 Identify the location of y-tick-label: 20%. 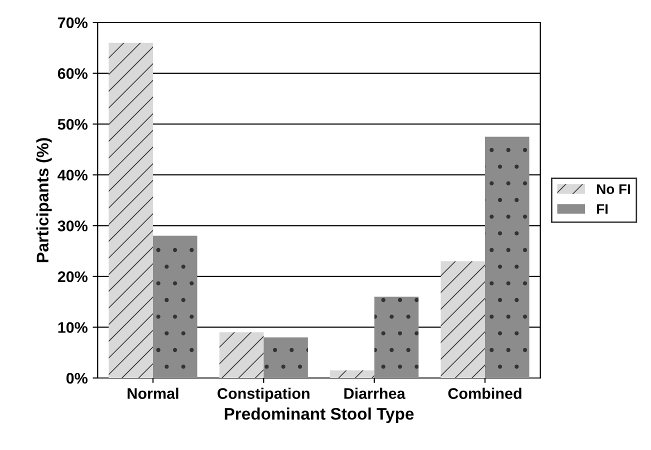
(73, 276).